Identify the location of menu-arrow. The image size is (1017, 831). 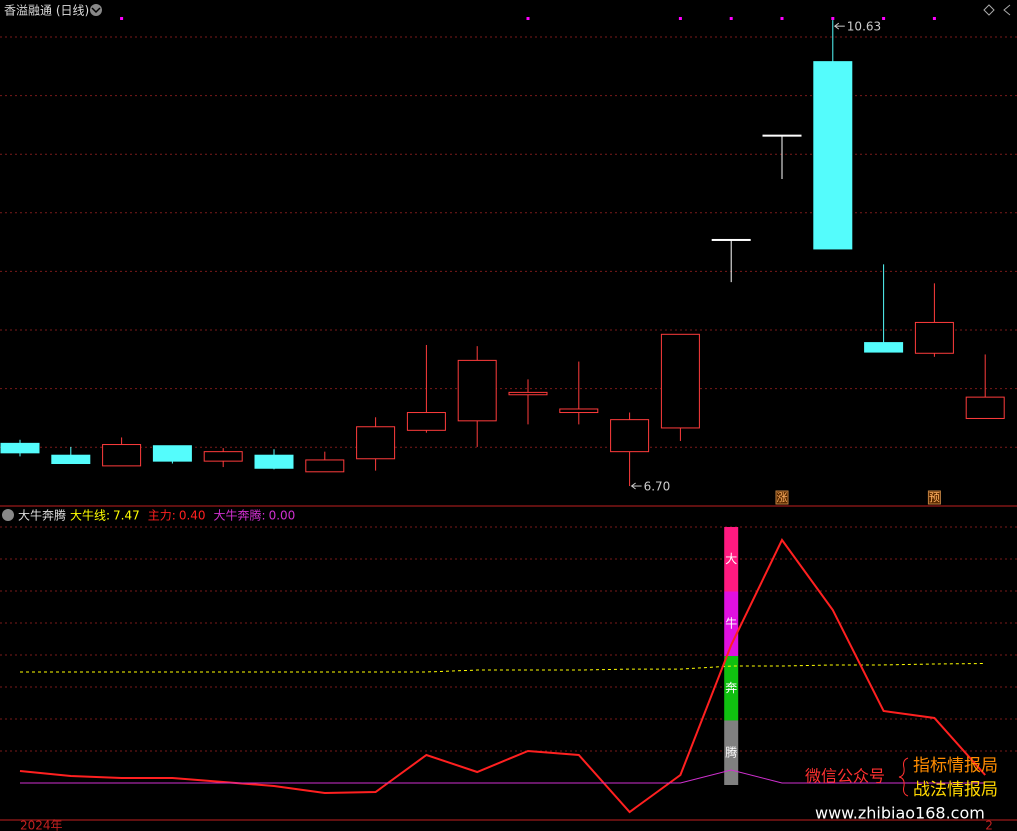
(96, 10).